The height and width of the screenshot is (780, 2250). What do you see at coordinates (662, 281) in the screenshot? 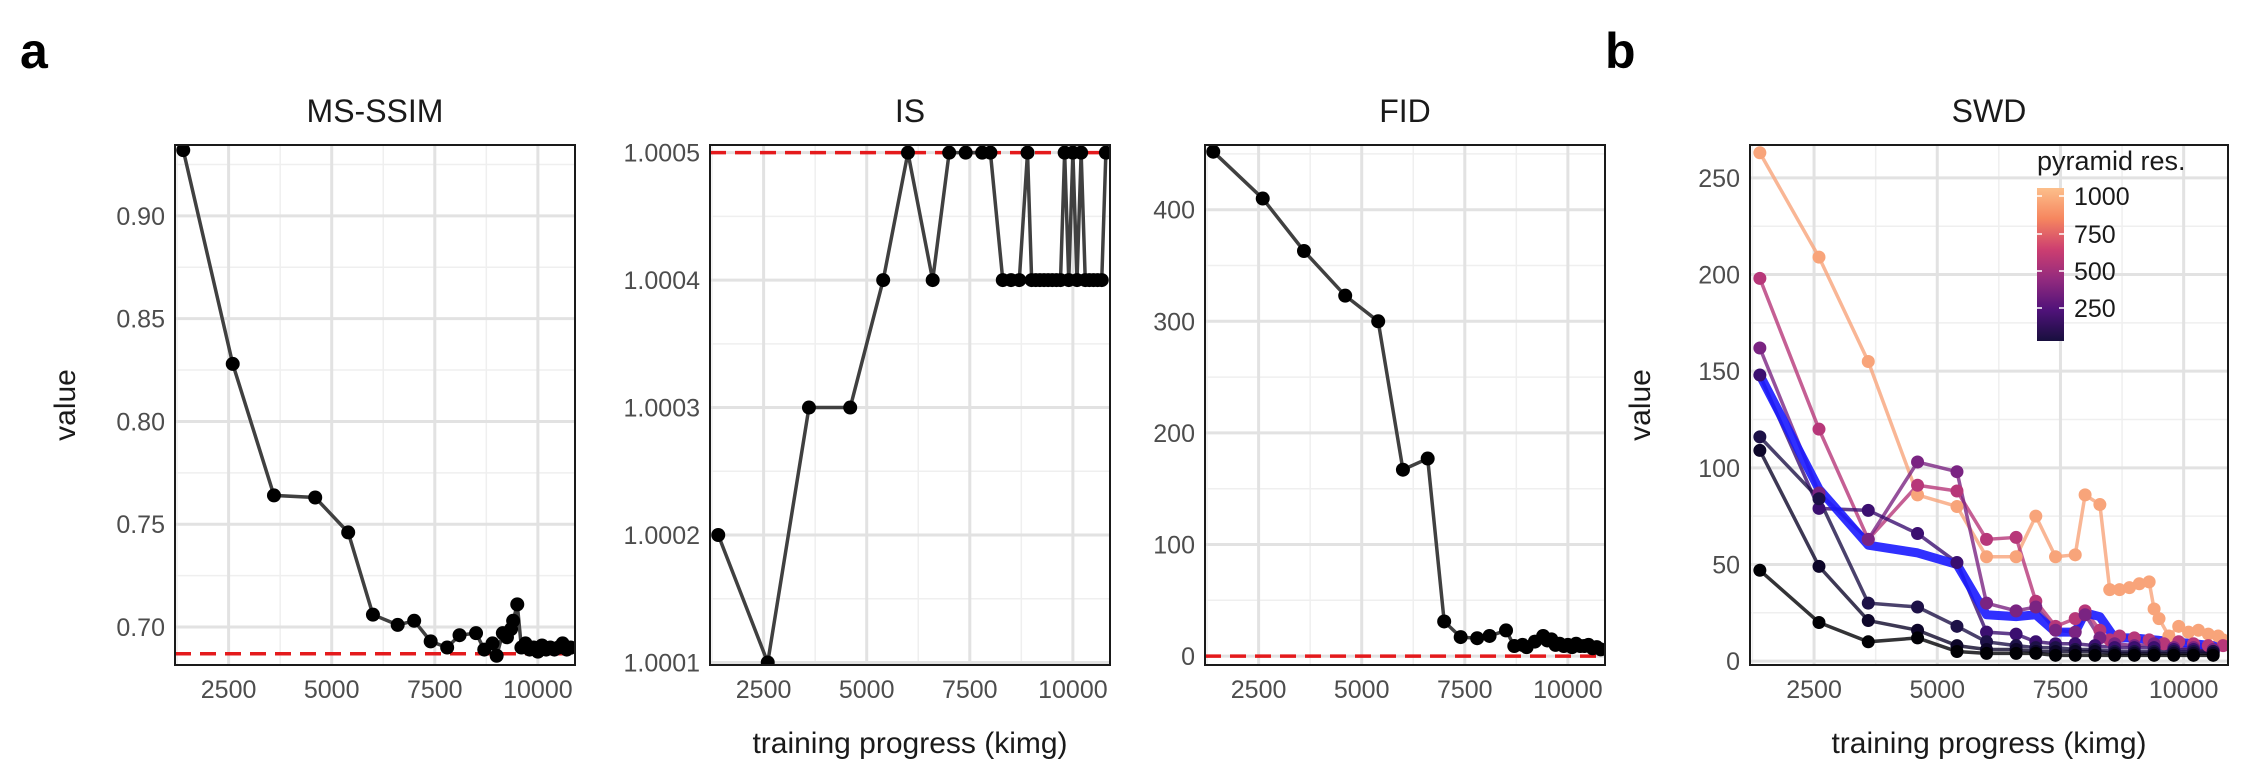
I see `y-tick-label: 1.0004` at bounding box center [662, 281].